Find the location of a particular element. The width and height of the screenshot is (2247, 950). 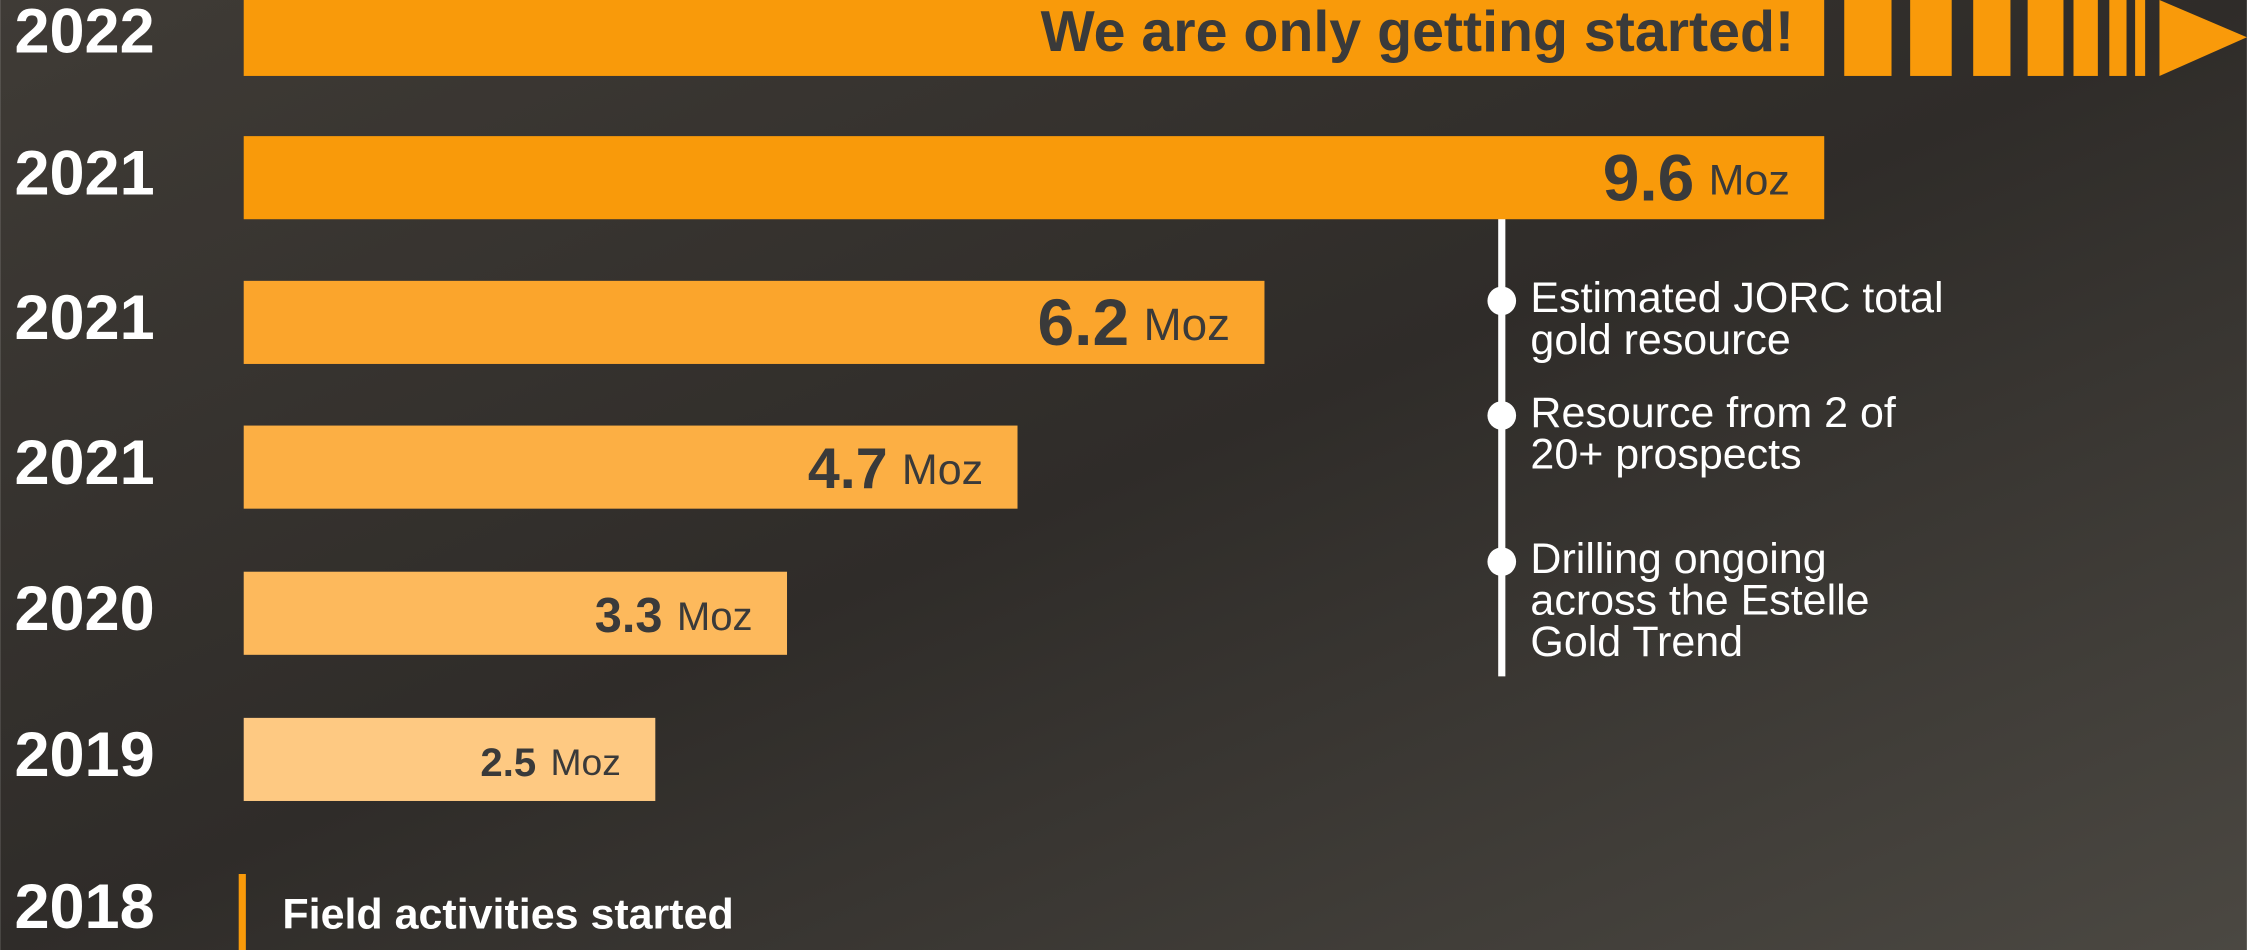

milestone-text: Field activities started is located at coordinates (507, 914).